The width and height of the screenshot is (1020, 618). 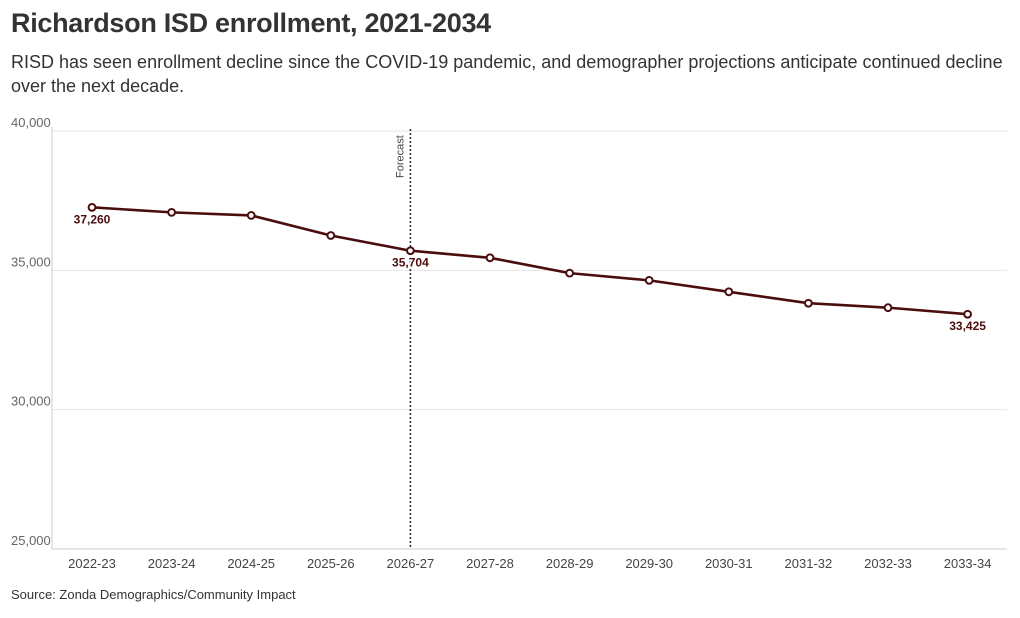 I want to click on data-label: 33,425, so click(x=967, y=326).